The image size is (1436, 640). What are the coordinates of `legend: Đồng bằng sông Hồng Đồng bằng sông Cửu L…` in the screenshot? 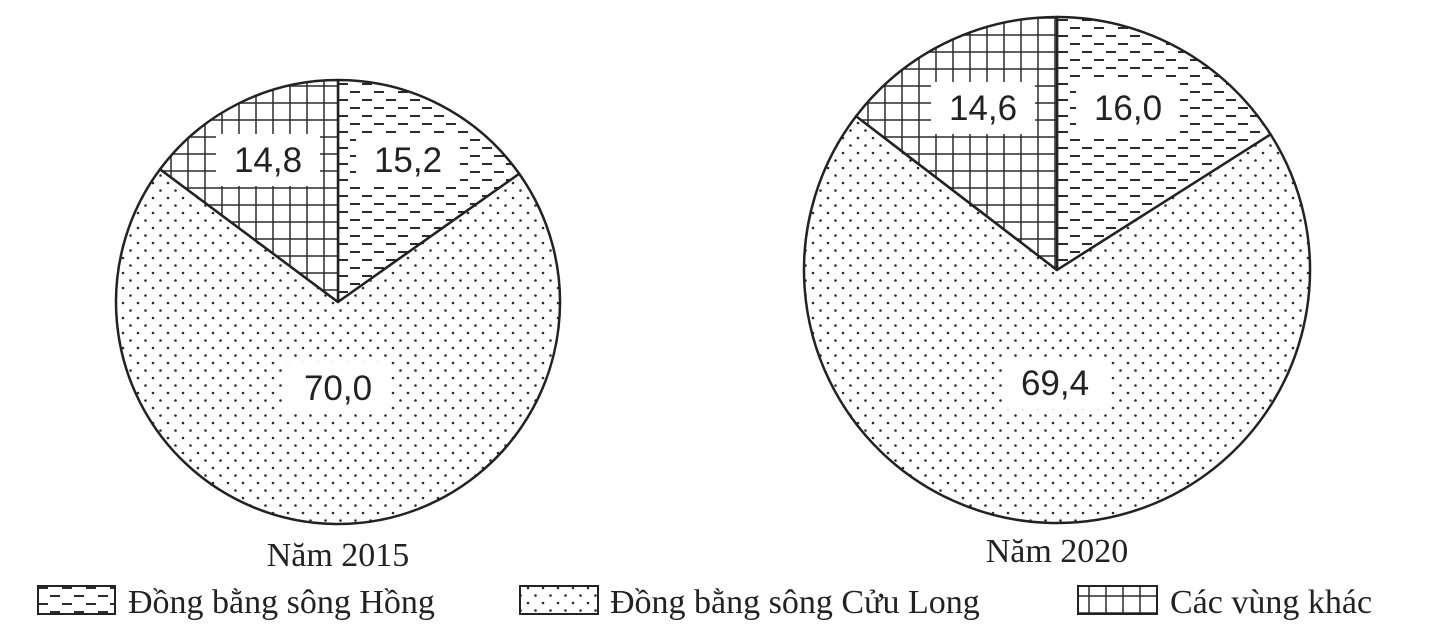 It's located at (704, 602).